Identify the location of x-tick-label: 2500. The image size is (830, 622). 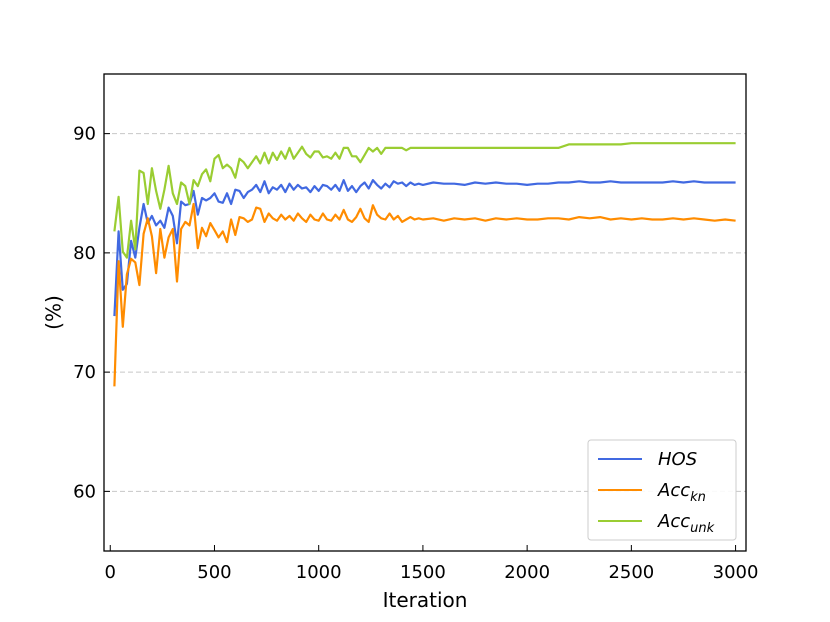
(631, 572).